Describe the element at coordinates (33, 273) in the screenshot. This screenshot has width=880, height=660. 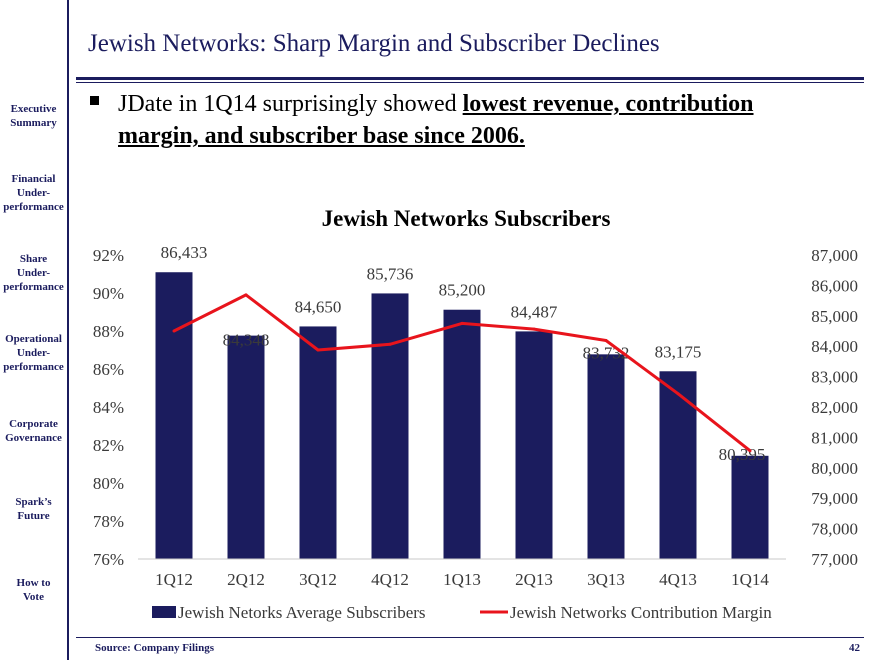
I see `sidebar-item-share-underperformance: Share Under- performance` at that location.